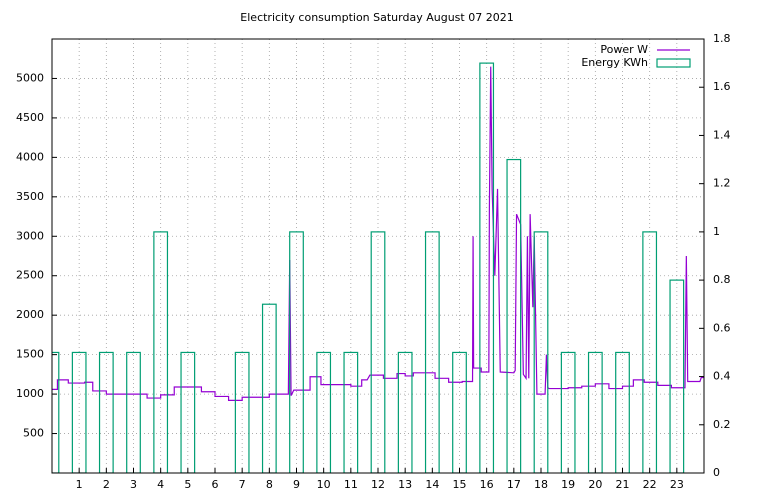 The width and height of the screenshot is (768, 500). What do you see at coordinates (722, 134) in the screenshot?
I see `y2-tick-label: 1.4` at bounding box center [722, 134].